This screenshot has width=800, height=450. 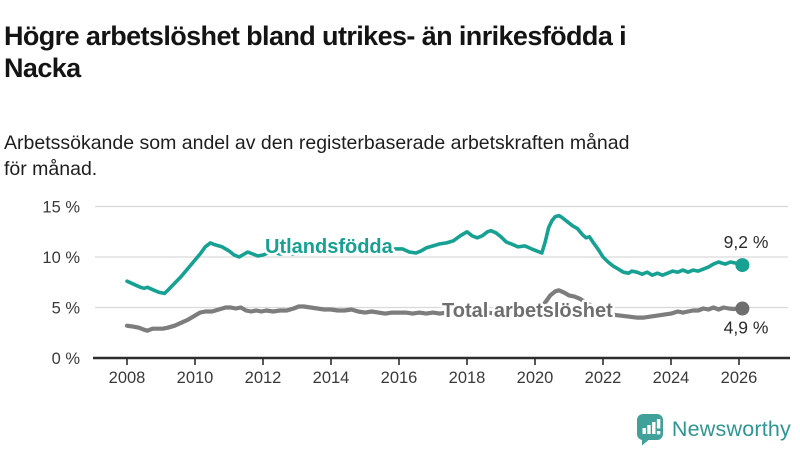 What do you see at coordinates (746, 328) in the screenshot?
I see `total-end-value: 4,9 %` at bounding box center [746, 328].